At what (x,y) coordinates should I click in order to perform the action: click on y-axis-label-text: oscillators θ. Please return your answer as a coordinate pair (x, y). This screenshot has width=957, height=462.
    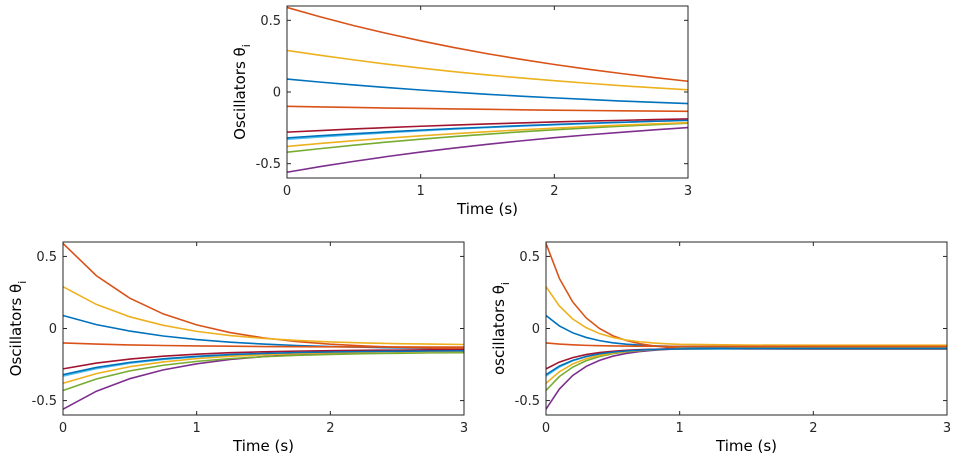
    Looking at the image, I should click on (499, 330).